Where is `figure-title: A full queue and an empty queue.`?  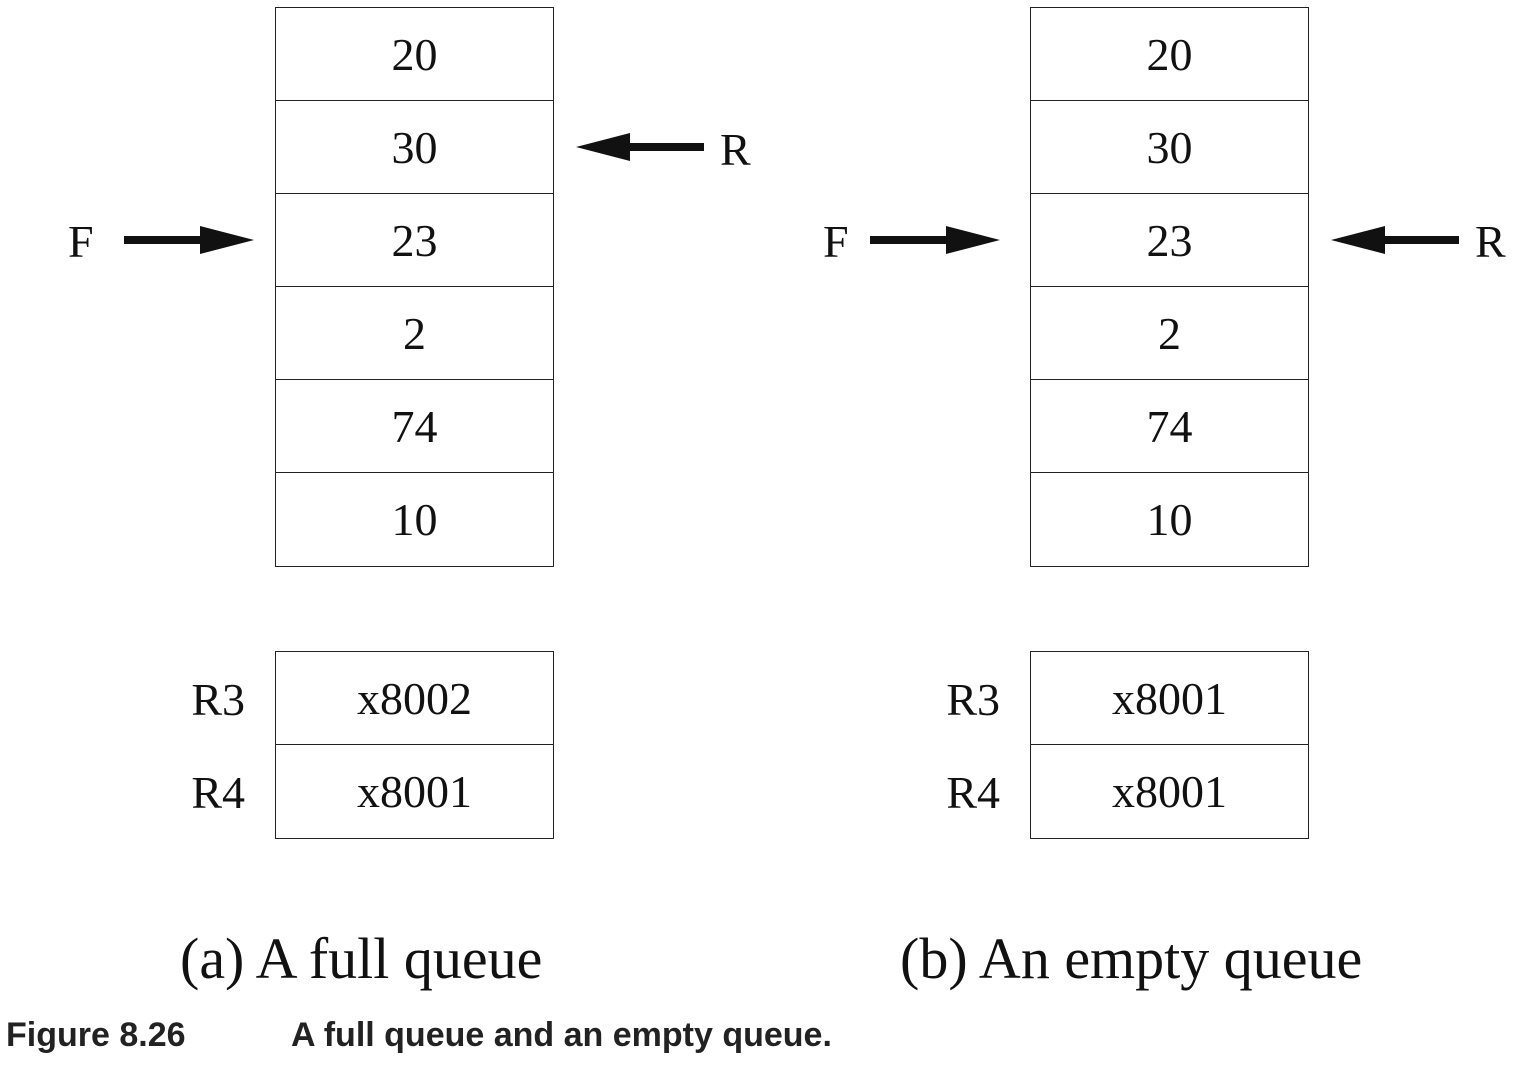 figure-title: A full queue and an empty queue. is located at coordinates (561, 1035).